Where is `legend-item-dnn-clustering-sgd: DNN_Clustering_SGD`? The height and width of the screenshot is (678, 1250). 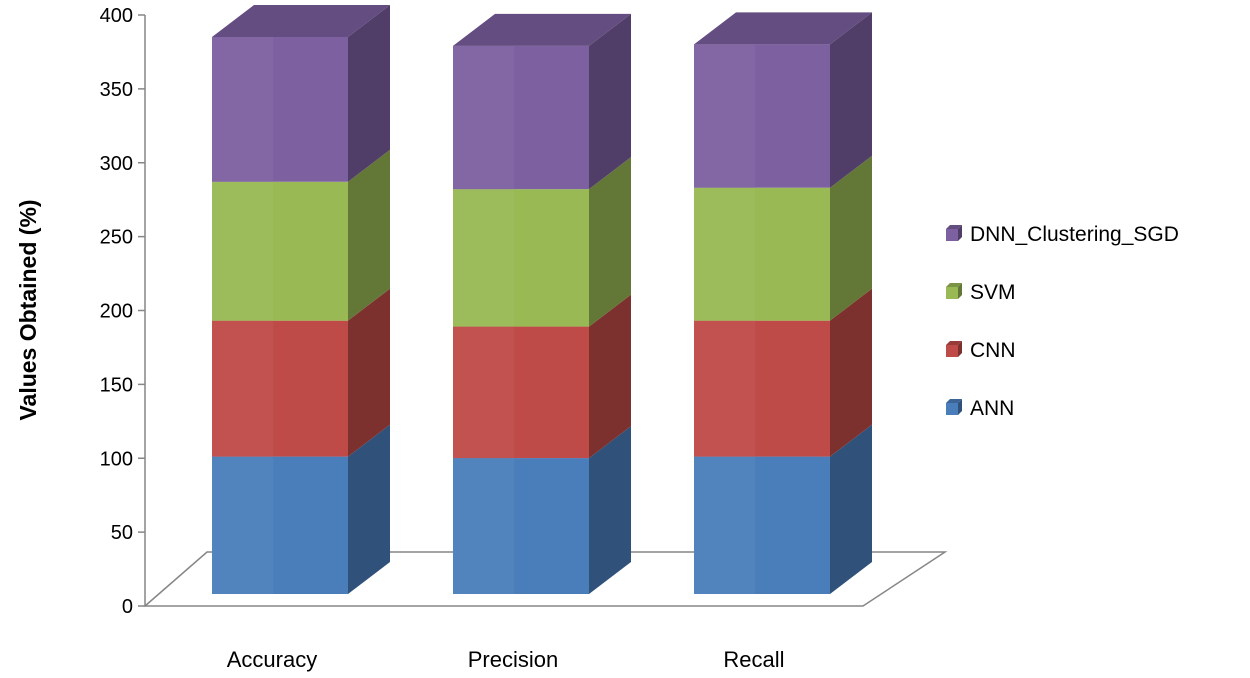
legend-item-dnn-clustering-sgd: DNN_Clustering_SGD is located at coordinates (1062, 234).